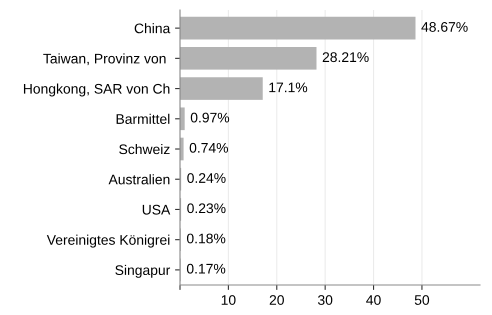 Image resolution: width=492 pixels, height=315 pixels. Describe the element at coordinates (373, 300) in the screenshot. I see `x-tick-label: 40` at that location.